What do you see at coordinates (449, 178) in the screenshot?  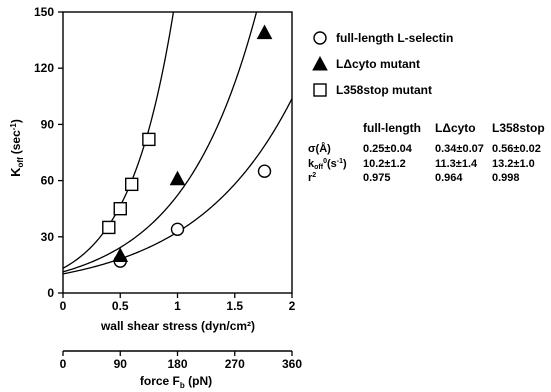 I see `table-cell-2-1: 0.964` at bounding box center [449, 178].